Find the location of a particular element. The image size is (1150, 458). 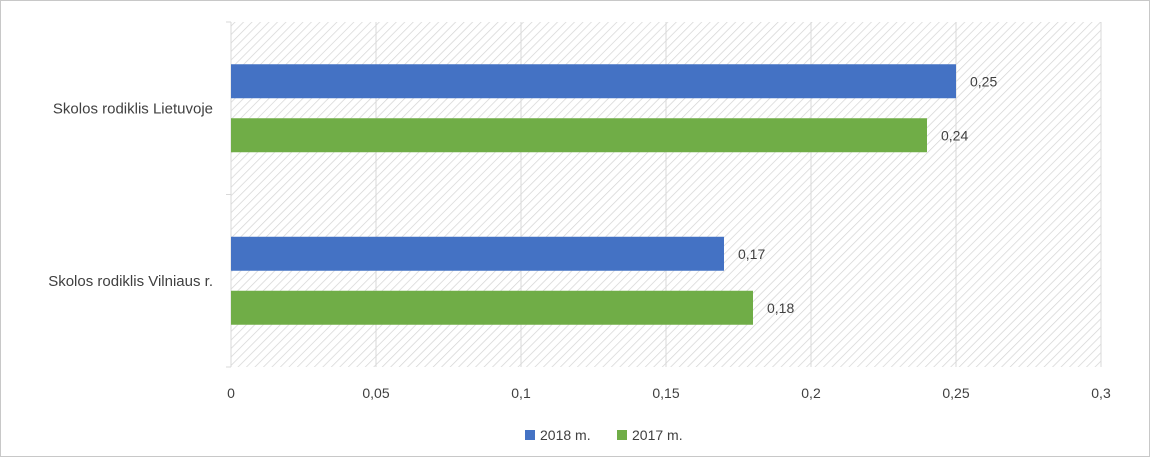

legend: 2018 m. 2017 m. is located at coordinates (604, 435).